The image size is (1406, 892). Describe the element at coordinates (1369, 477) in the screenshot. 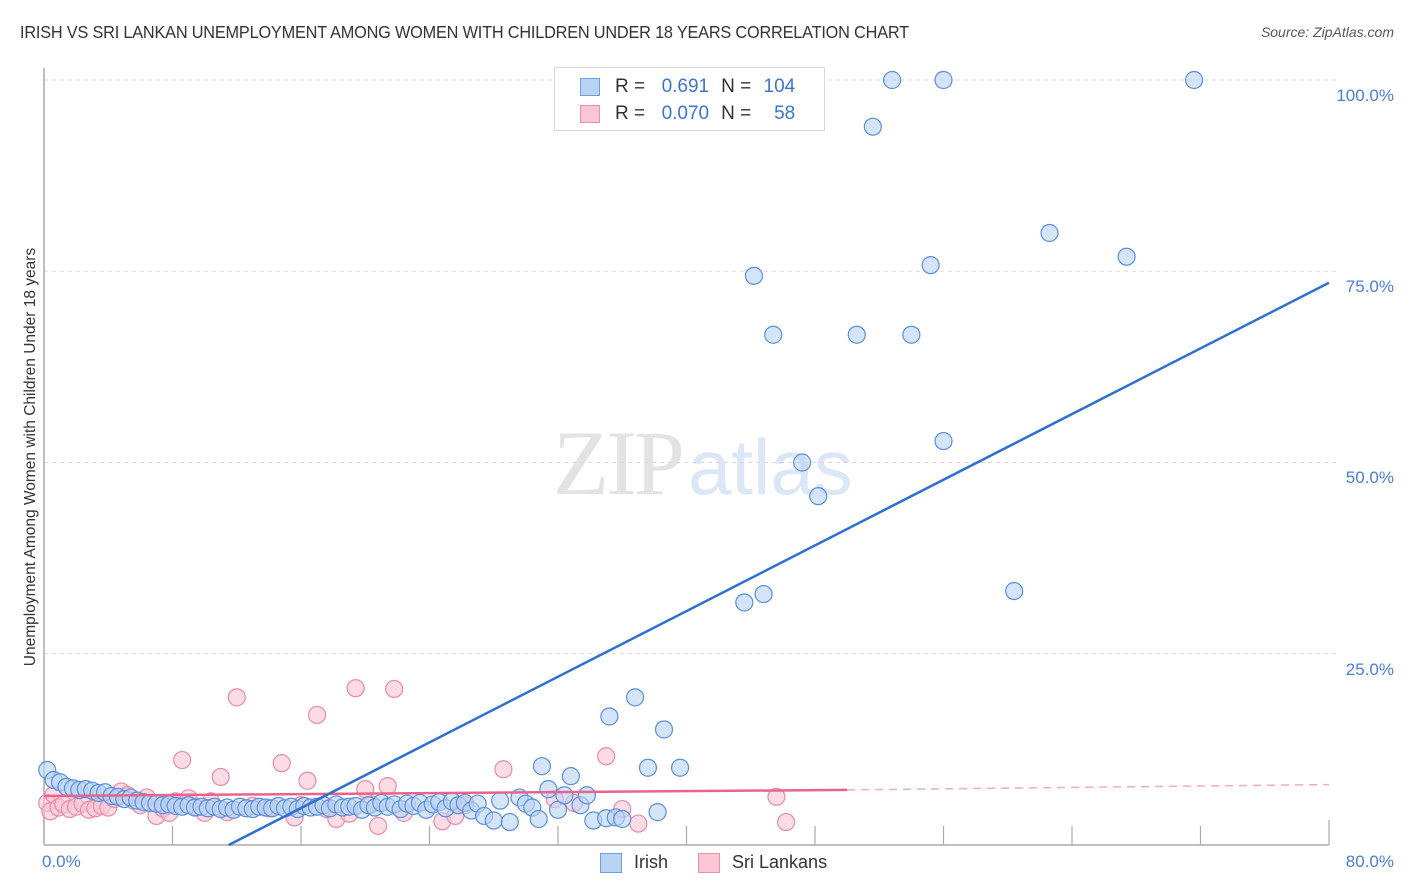

I see `y-tick-50: 50.0%` at that location.